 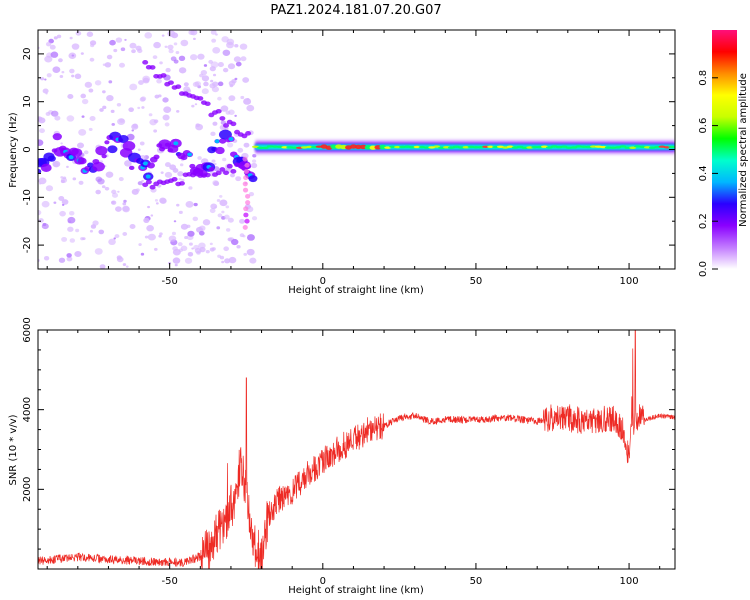 What do you see at coordinates (27, 329) in the screenshot?
I see `y-tick-label: 6000` at bounding box center [27, 329].